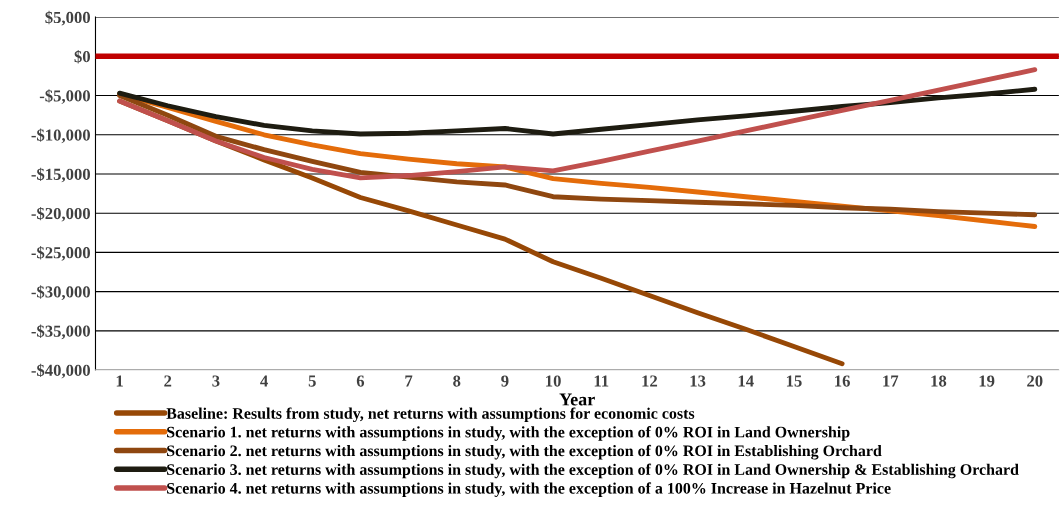 The width and height of the screenshot is (1061, 519). I want to click on x-tick-label: 10, so click(553, 381).